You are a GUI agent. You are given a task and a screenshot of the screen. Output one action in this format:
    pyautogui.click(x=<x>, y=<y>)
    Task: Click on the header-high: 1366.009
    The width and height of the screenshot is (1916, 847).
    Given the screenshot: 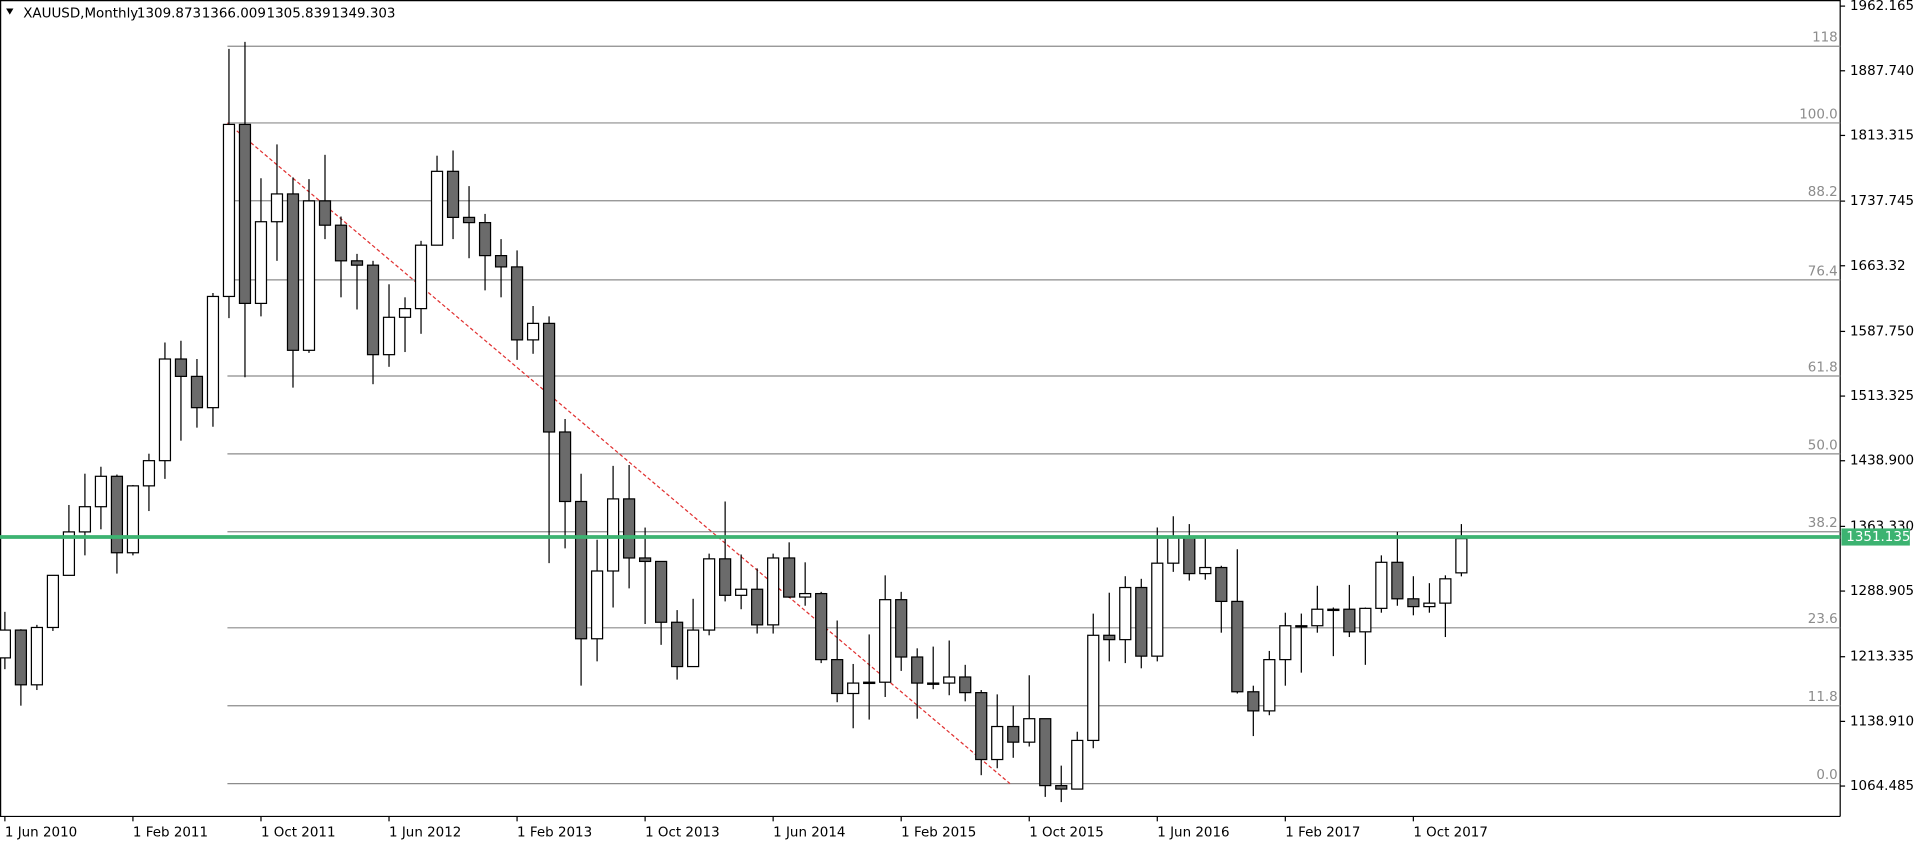 What is the action you would take?
    pyautogui.click(x=234, y=13)
    